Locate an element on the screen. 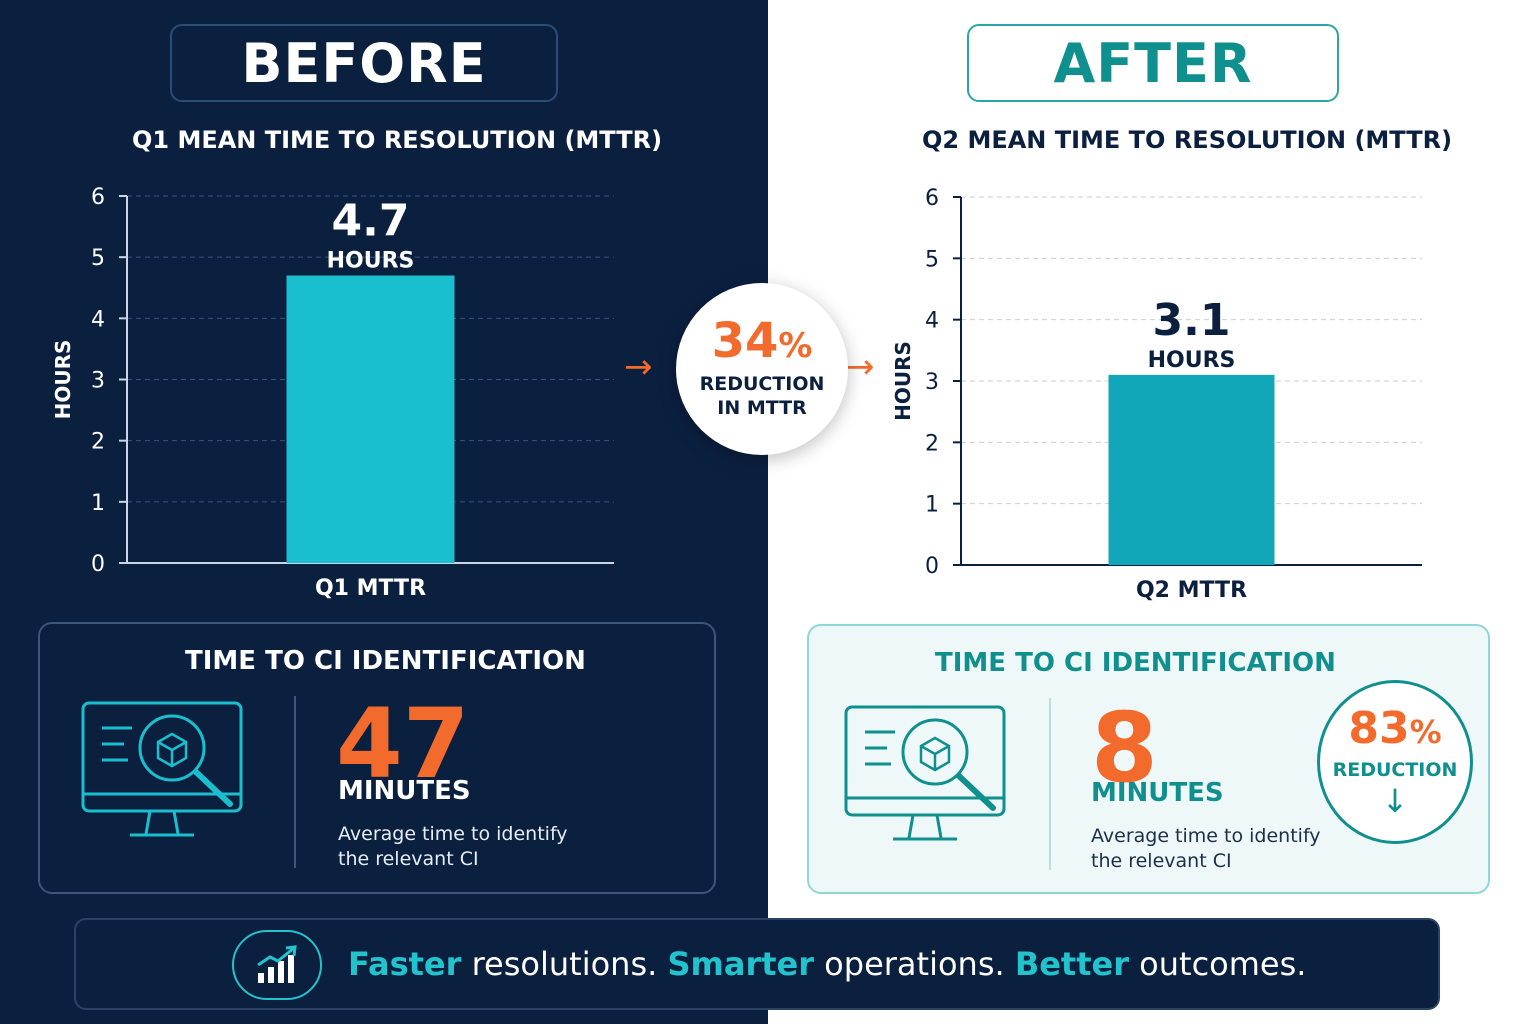 The height and width of the screenshot is (1024, 1536). ci-time-value: 47 is located at coordinates (403, 744).